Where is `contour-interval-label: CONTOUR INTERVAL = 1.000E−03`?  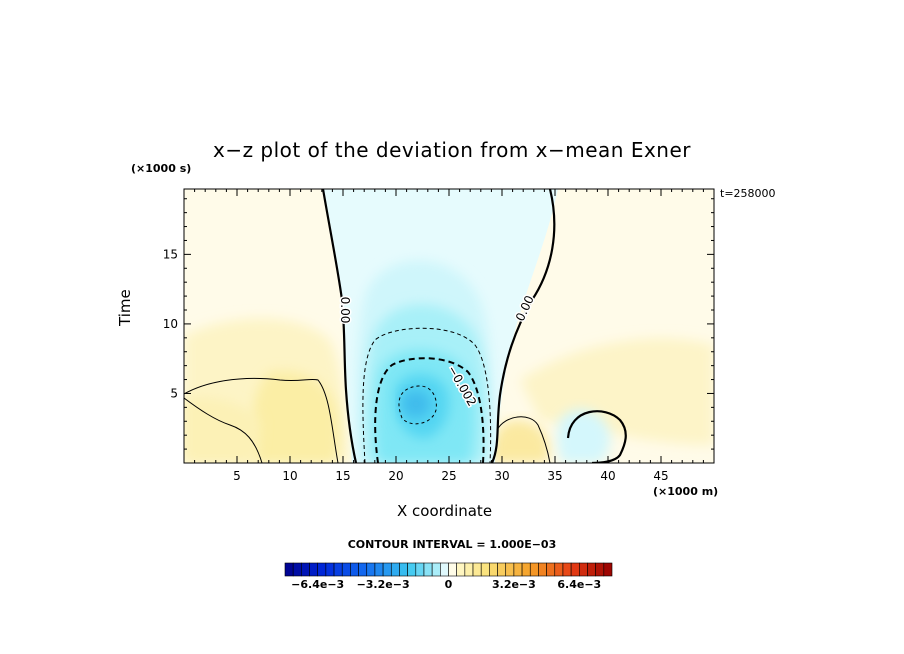 contour-interval-label: CONTOUR INTERVAL = 1.000E−03 is located at coordinates (452, 544).